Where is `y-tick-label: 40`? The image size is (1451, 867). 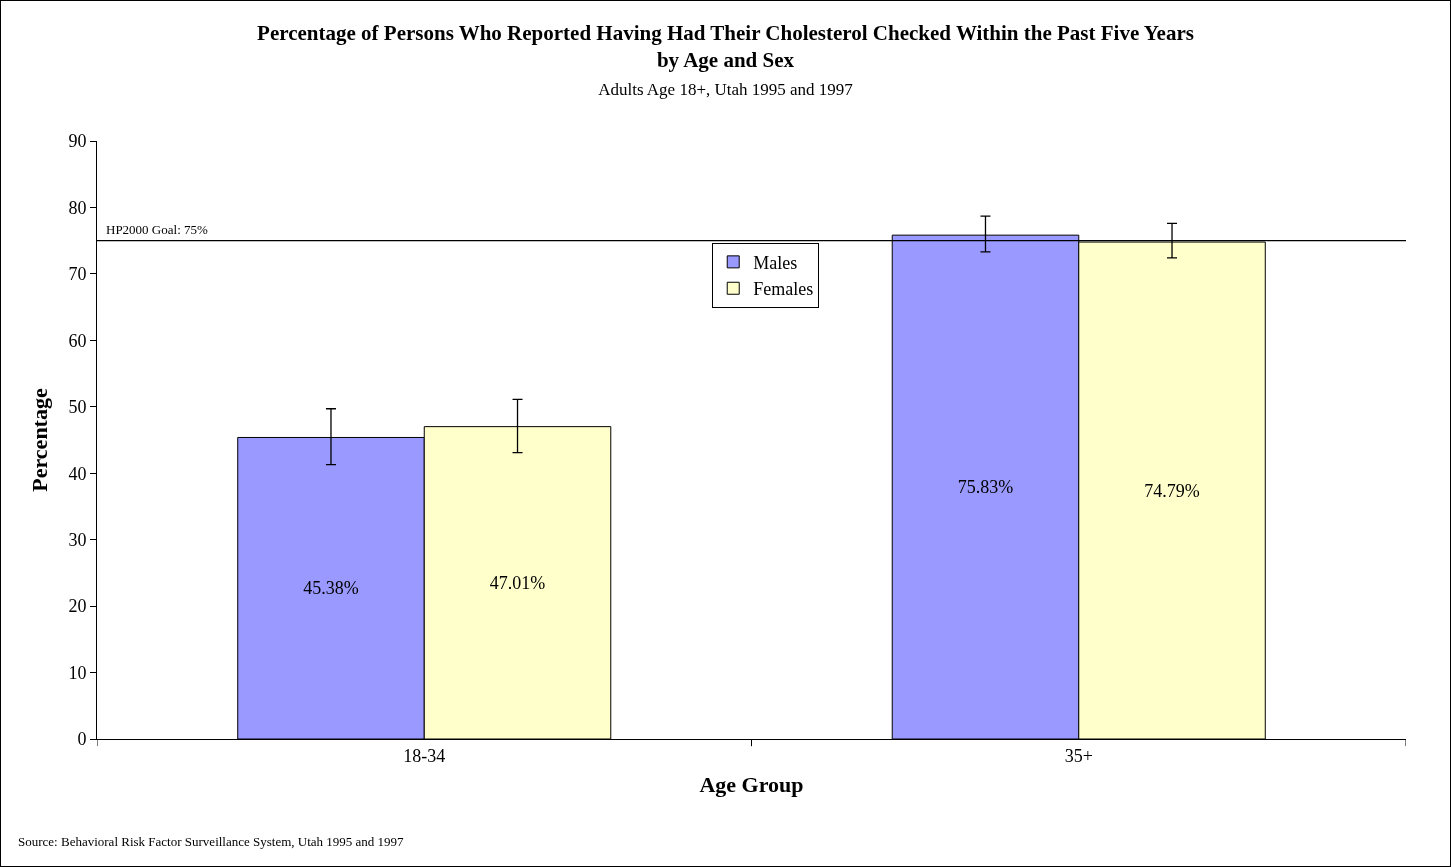 y-tick-label: 40 is located at coordinates (77, 473).